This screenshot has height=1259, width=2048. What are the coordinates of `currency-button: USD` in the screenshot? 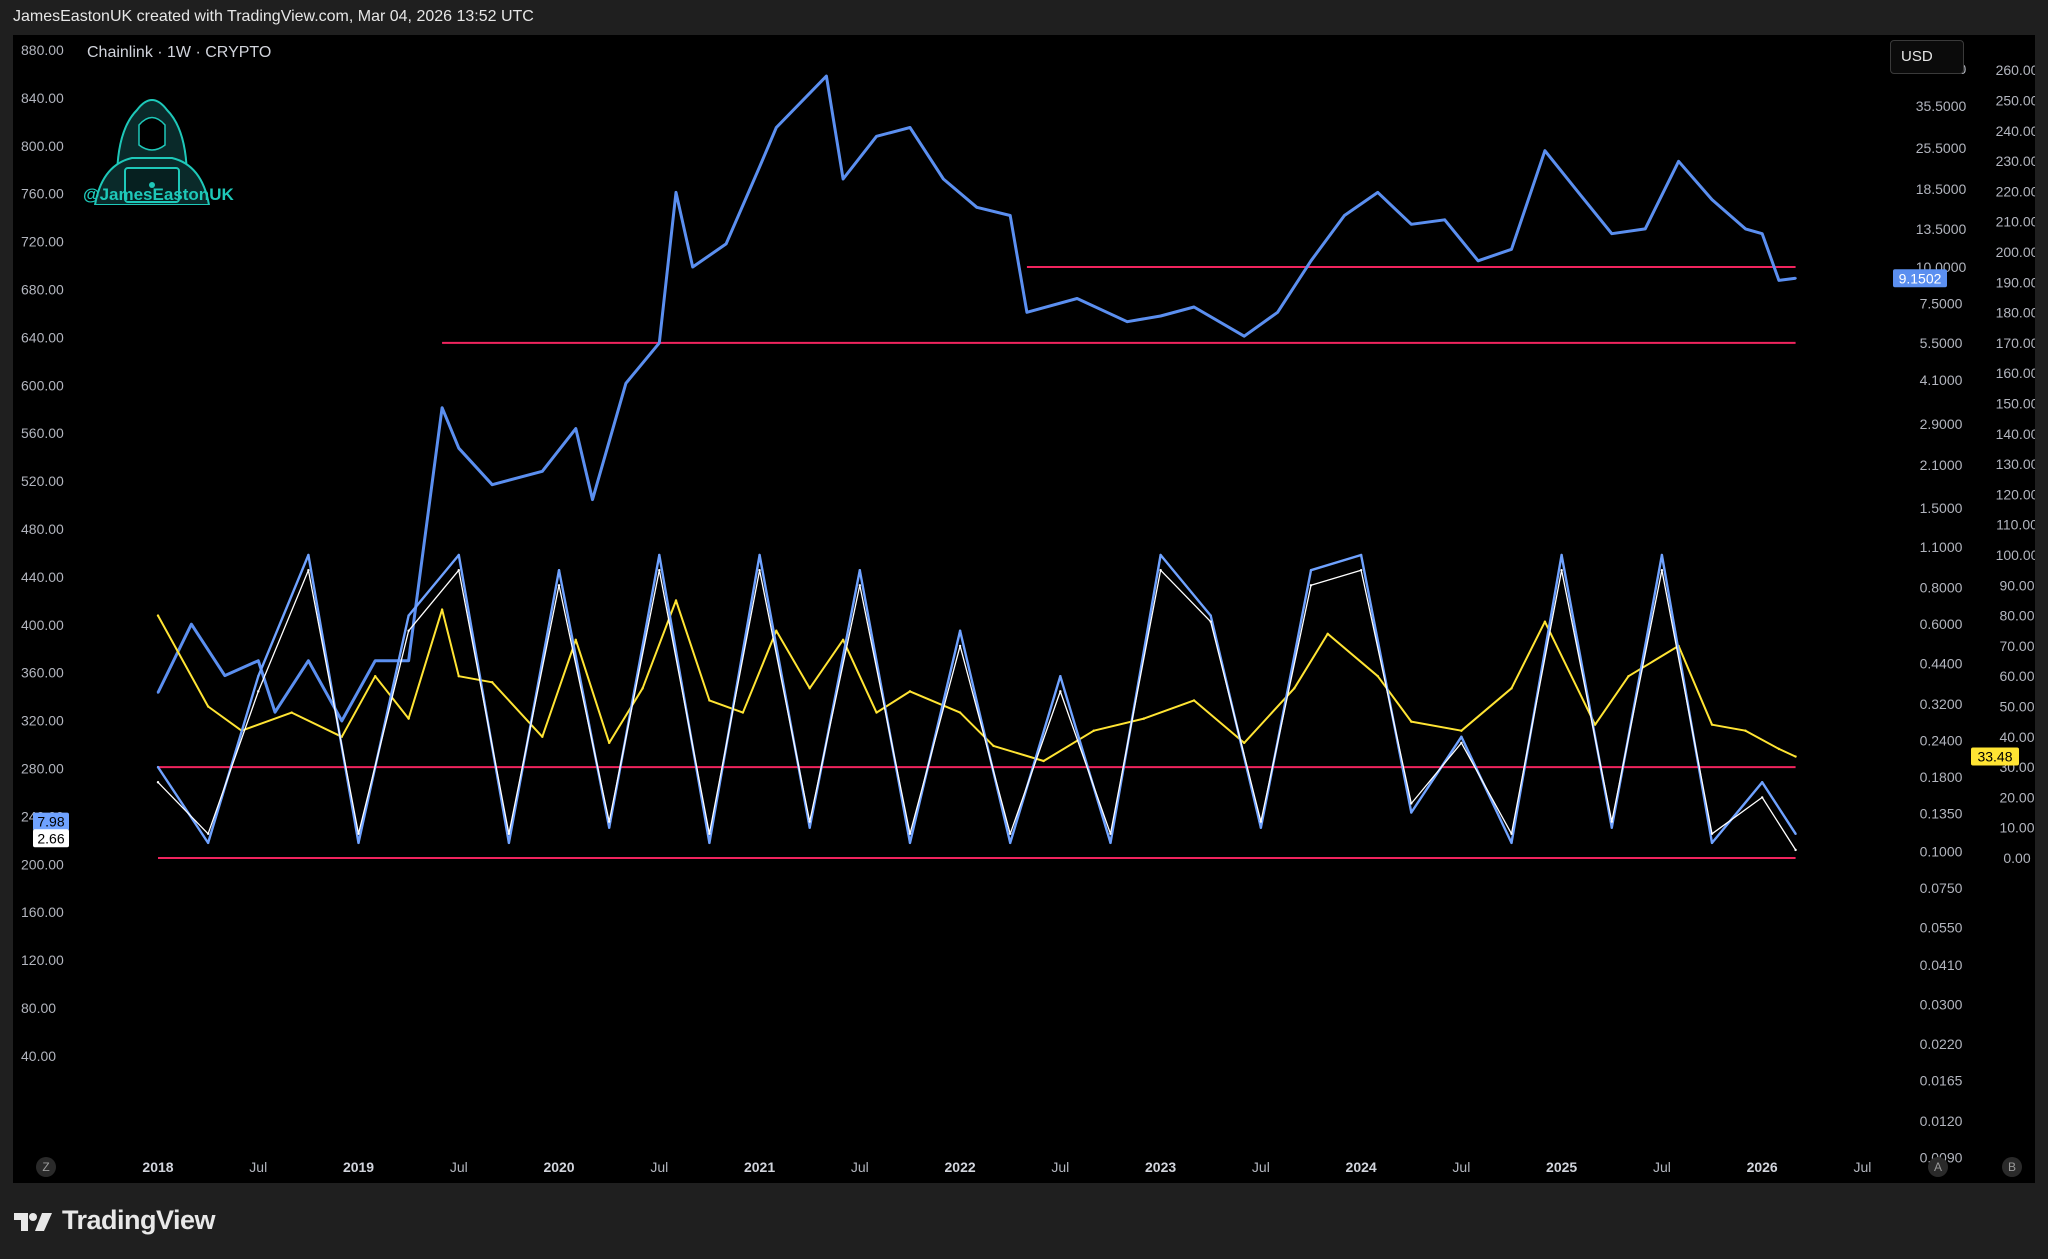 It's located at (1927, 57).